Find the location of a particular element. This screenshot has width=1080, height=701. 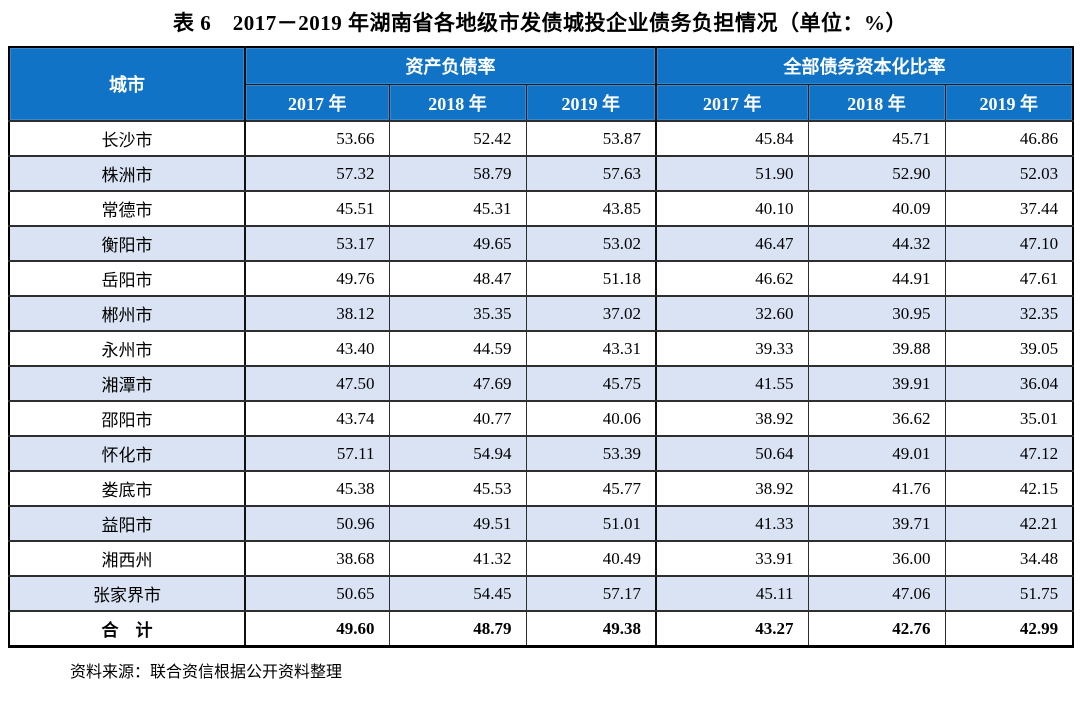

city-name-cell: 张家界市 is located at coordinates (127, 593).